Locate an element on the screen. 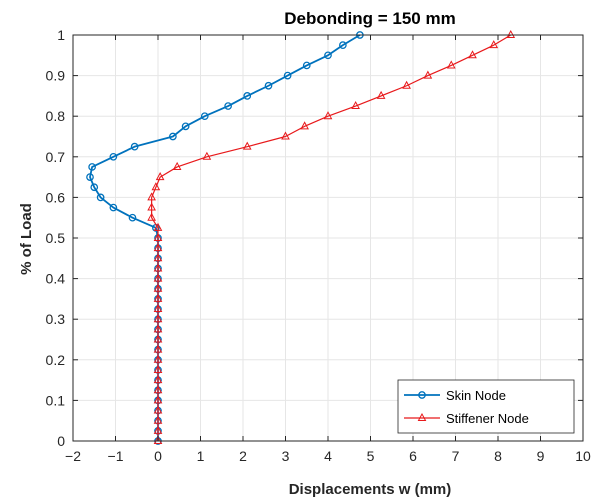  y-tick-label: 0.9 is located at coordinates (56, 76).